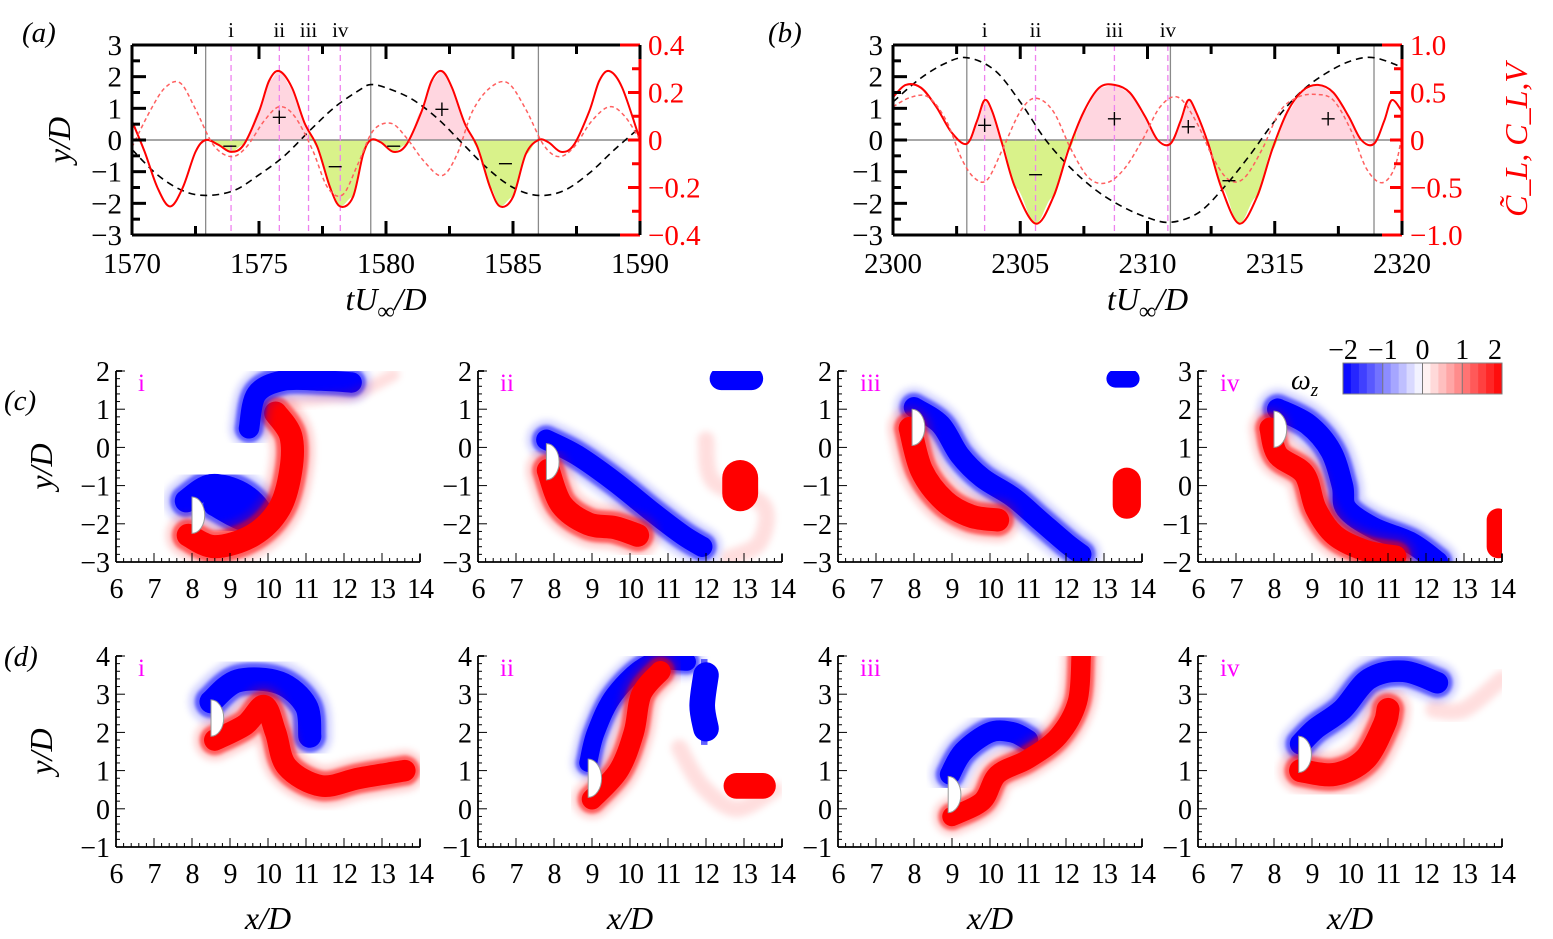  Describe the element at coordinates (132, 264) in the screenshot. I see `x-tick-label: 1570` at that location.